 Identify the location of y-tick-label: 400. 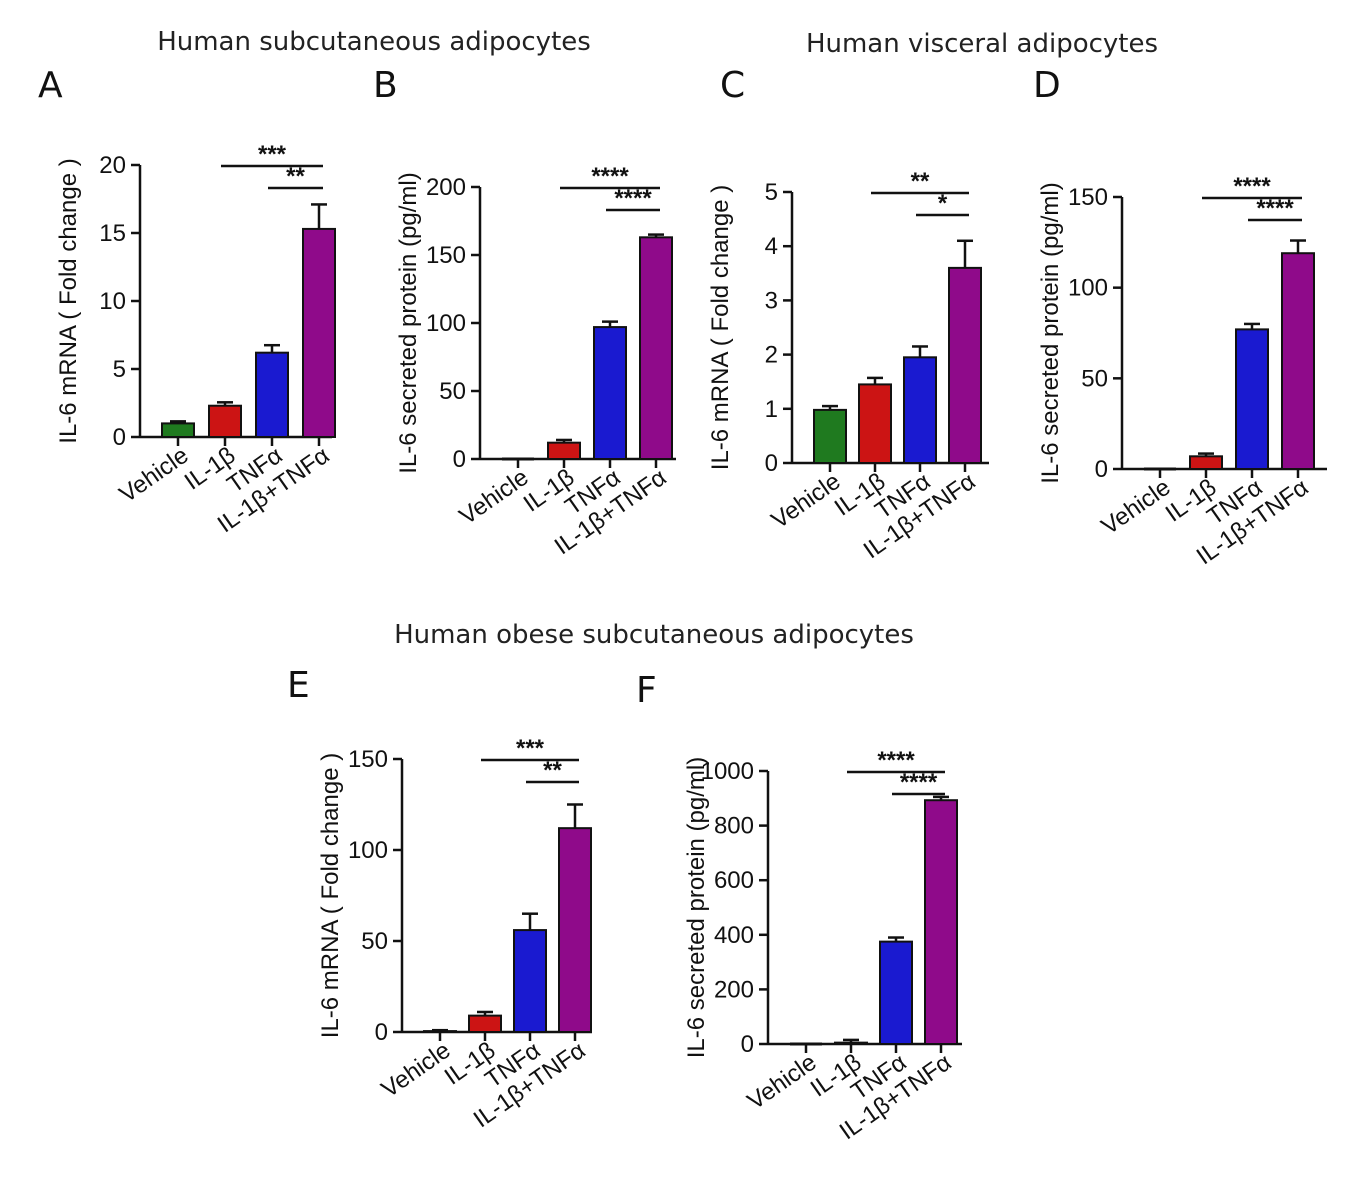
(734, 935).